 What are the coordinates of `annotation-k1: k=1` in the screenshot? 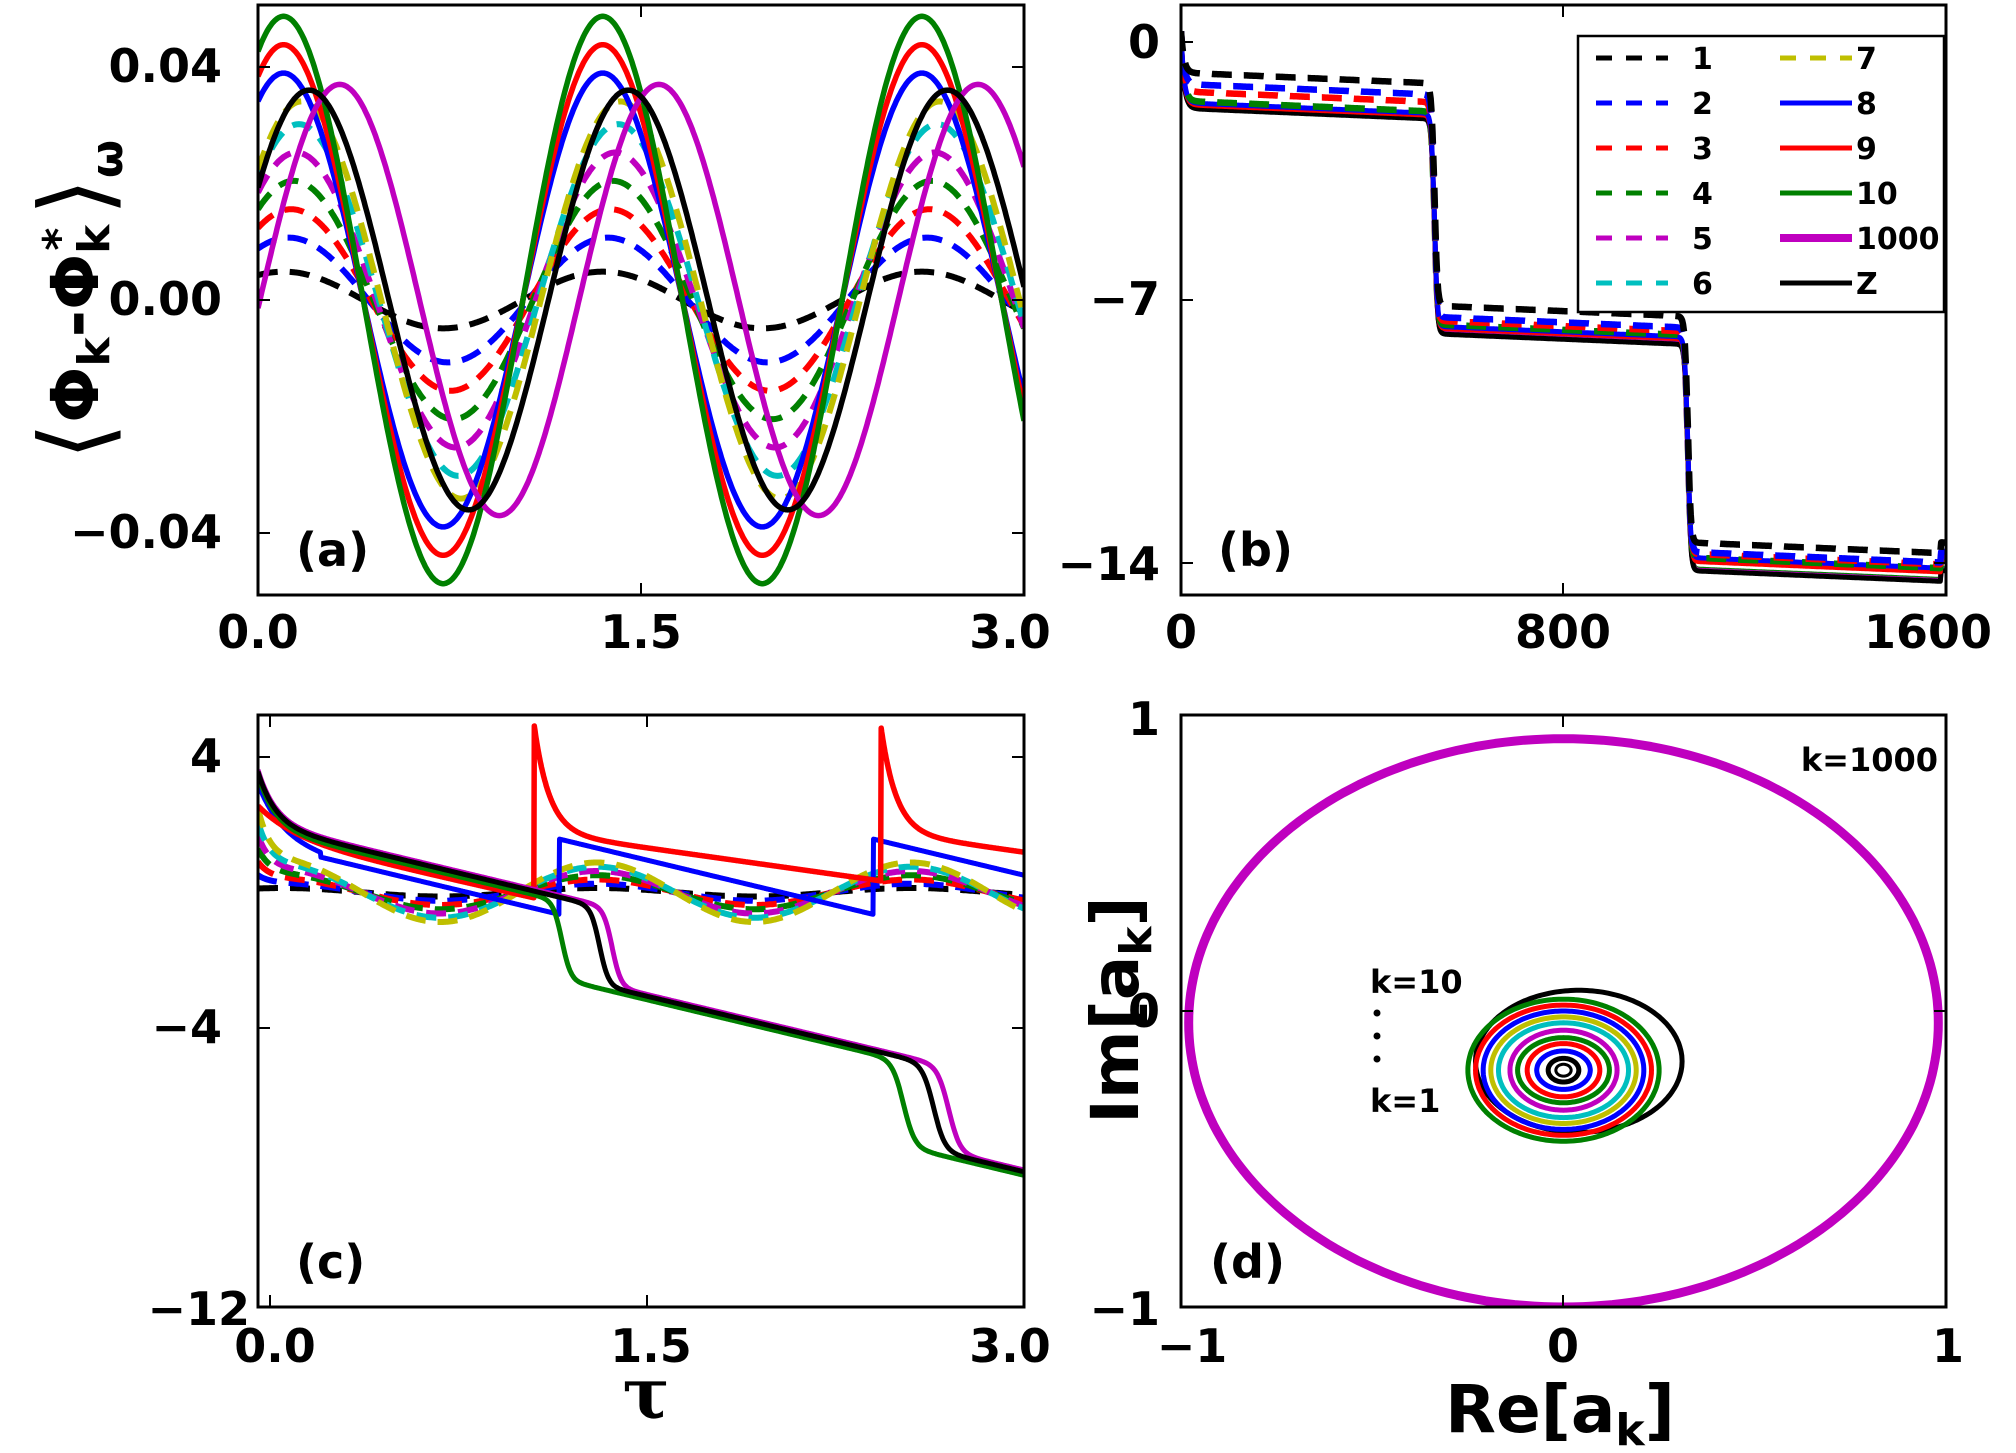 It's located at (1405, 1101).